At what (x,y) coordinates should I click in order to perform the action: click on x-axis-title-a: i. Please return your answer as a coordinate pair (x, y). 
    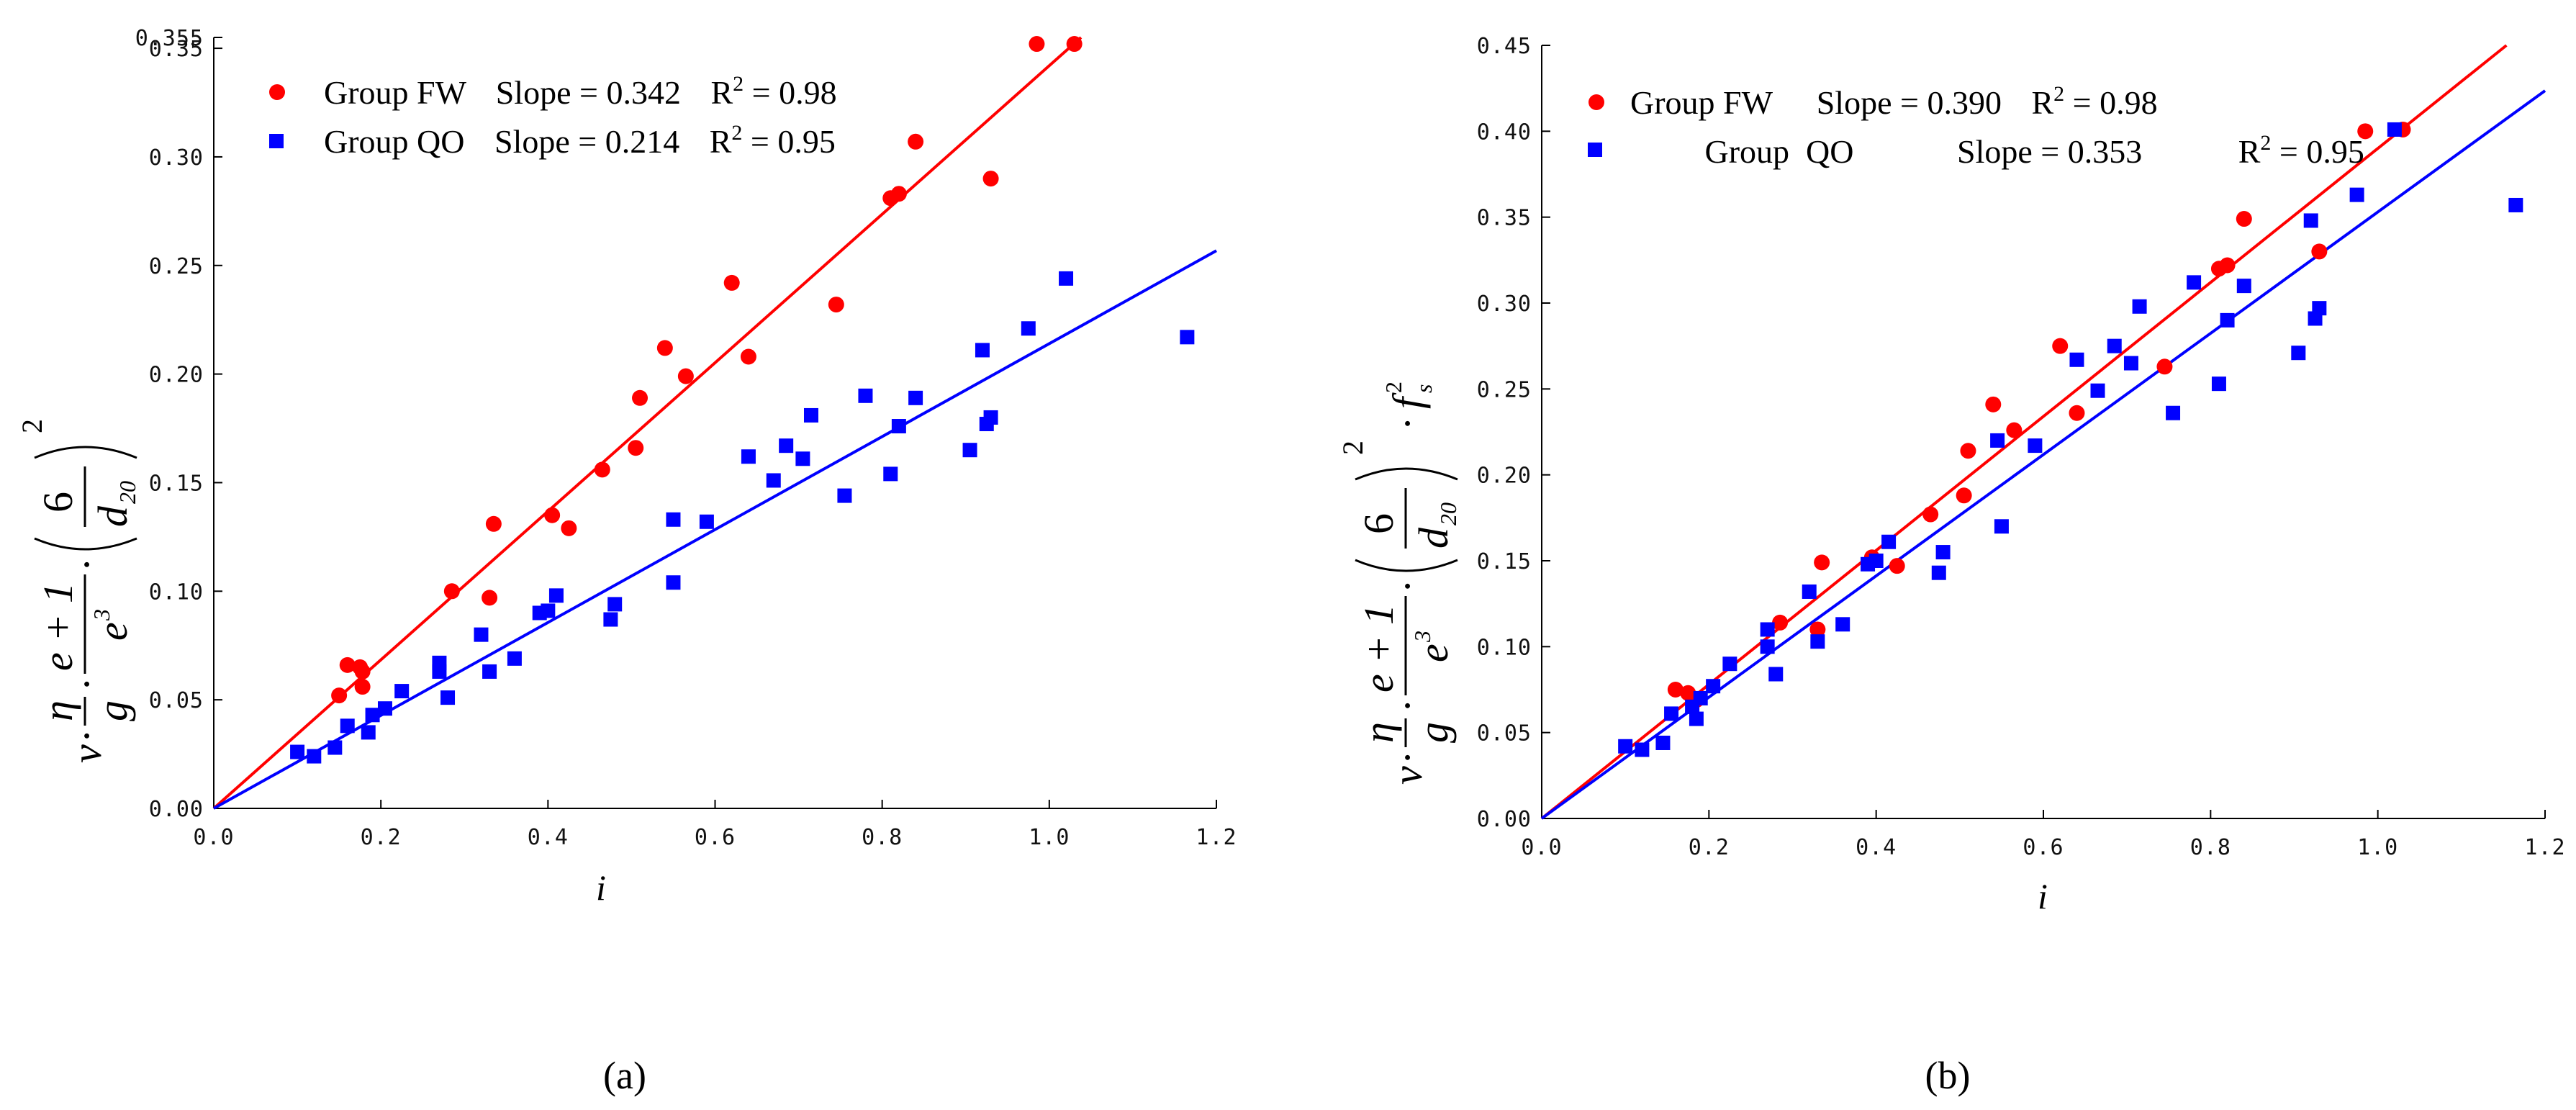
    Looking at the image, I should click on (601, 887).